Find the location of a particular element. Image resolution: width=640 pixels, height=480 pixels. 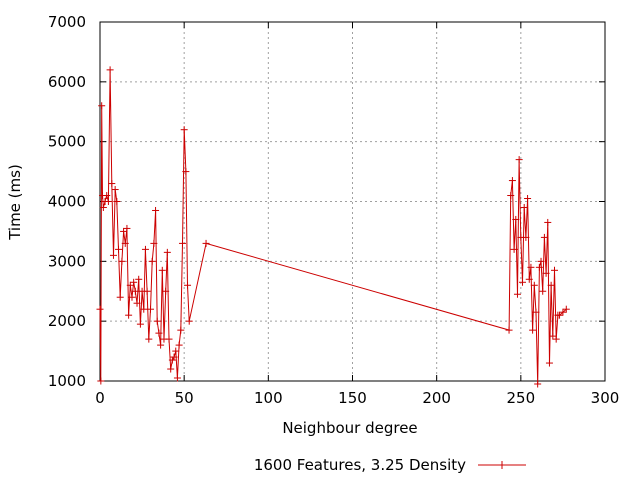

y-axis-title: Time (ms) is located at coordinates (15, 202).